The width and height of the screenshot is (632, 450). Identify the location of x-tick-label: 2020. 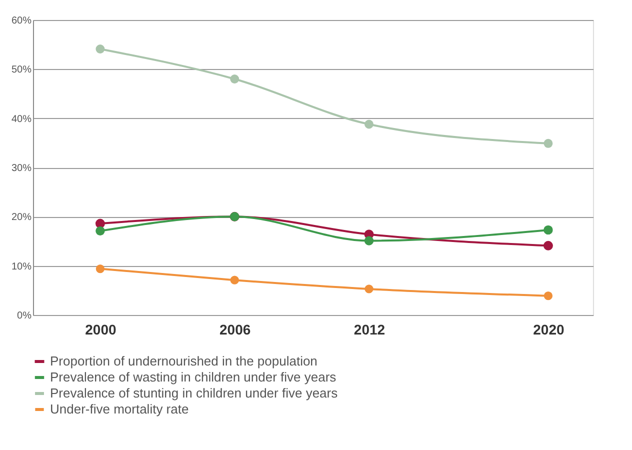
(548, 330).